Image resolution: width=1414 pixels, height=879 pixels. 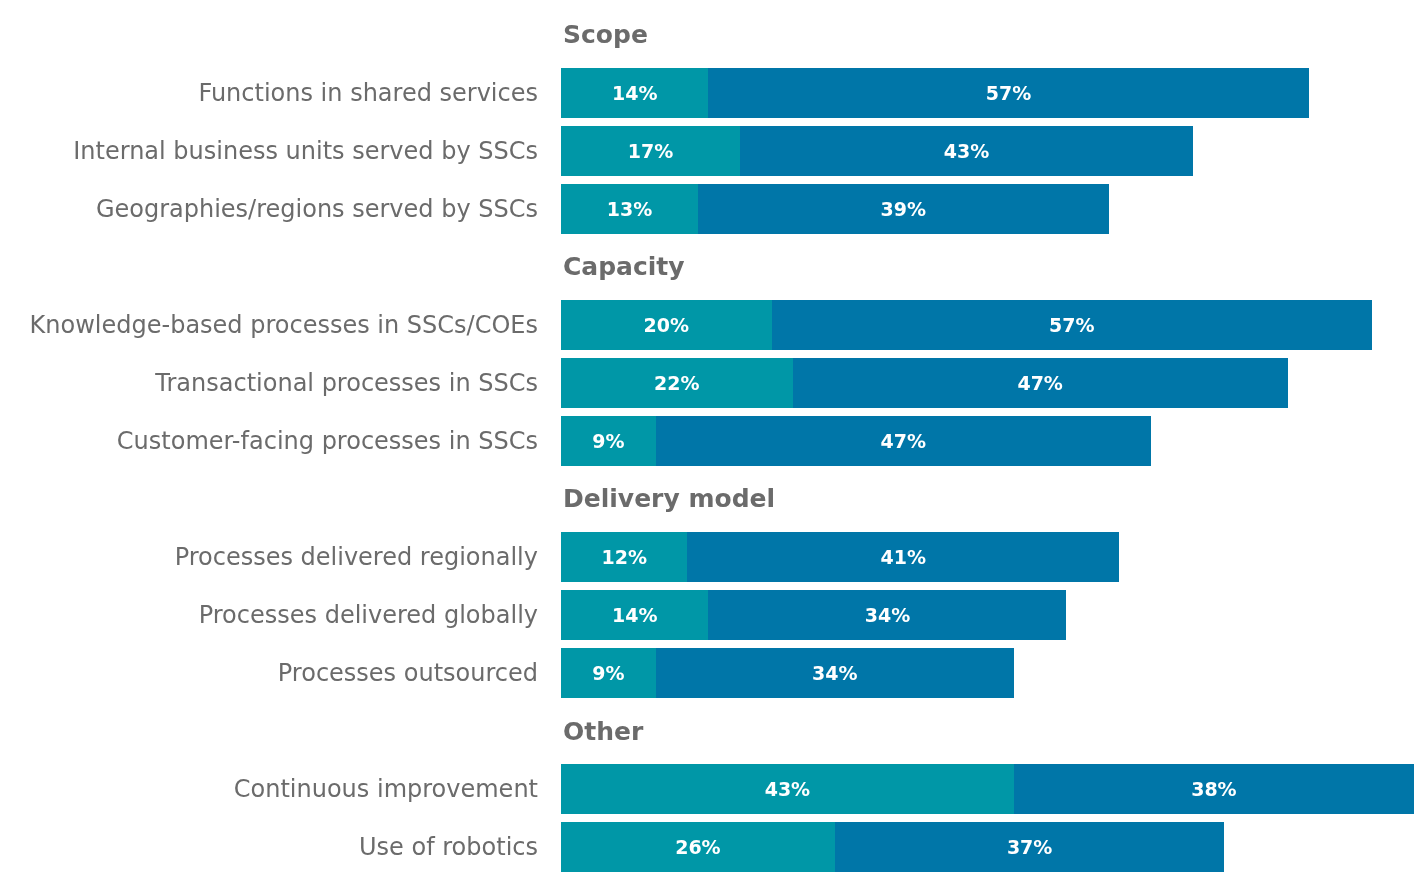 I want to click on y-tick-label: Use of robotics, so click(x=448, y=847).